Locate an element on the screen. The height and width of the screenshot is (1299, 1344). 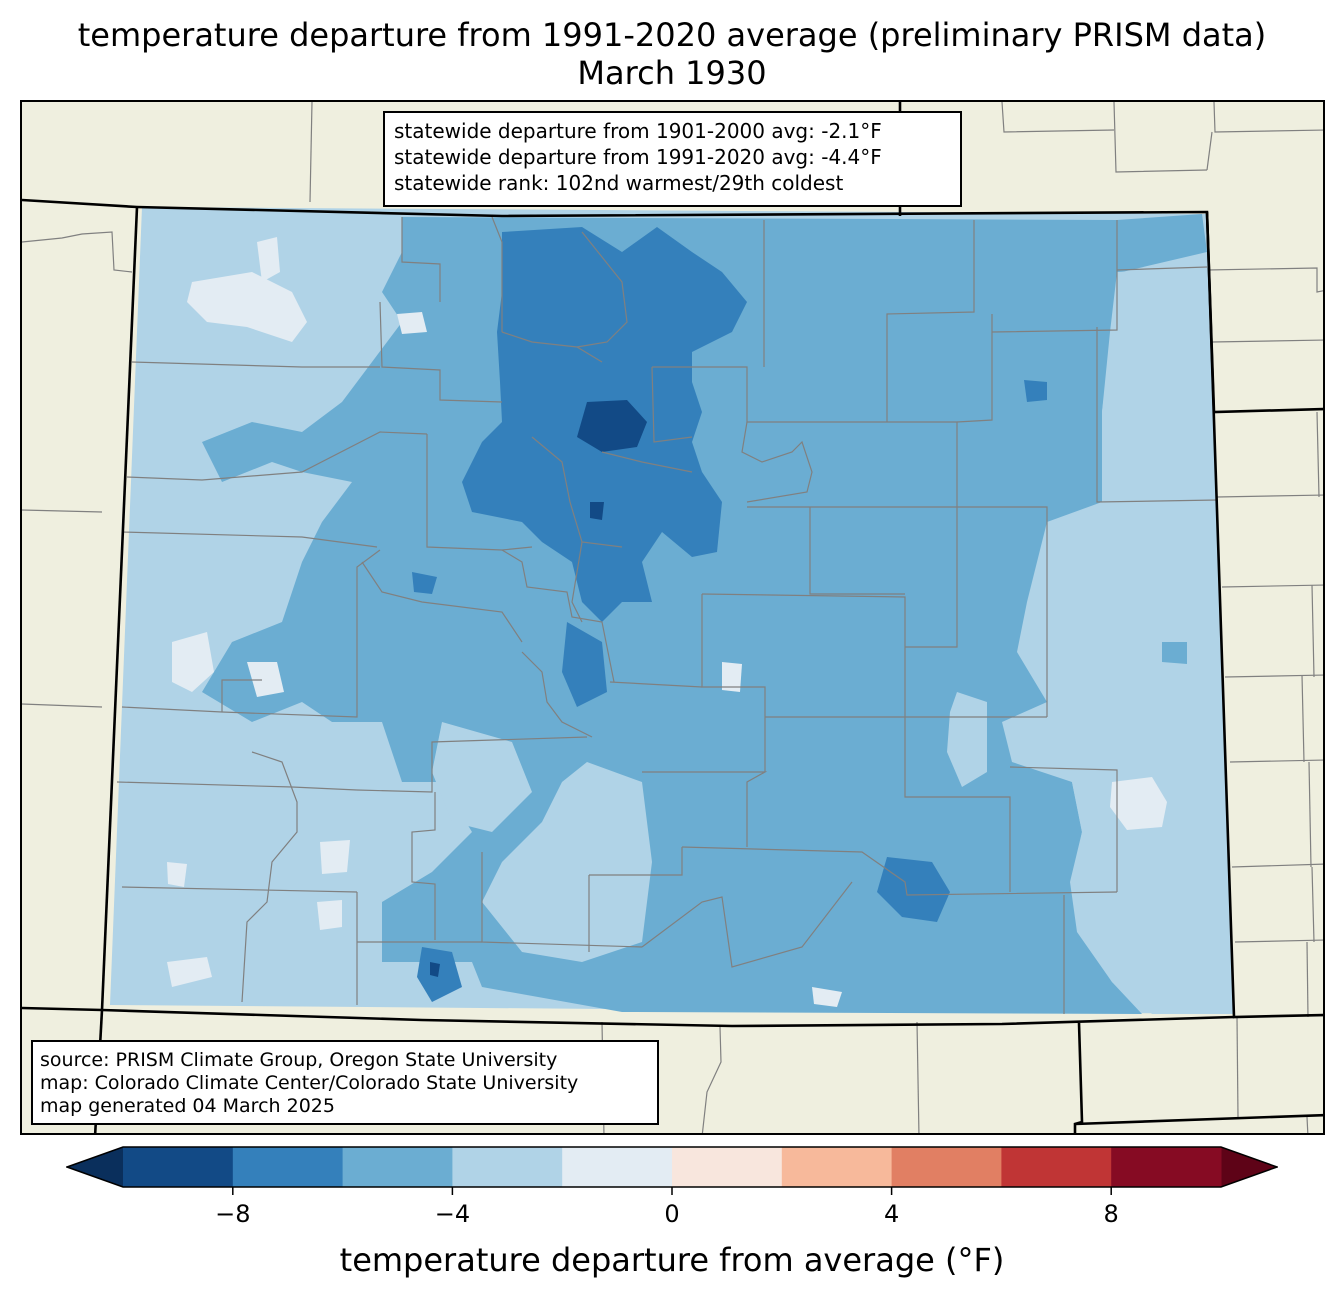
colorbar-tick-label: −8 is located at coordinates (232, 1214).